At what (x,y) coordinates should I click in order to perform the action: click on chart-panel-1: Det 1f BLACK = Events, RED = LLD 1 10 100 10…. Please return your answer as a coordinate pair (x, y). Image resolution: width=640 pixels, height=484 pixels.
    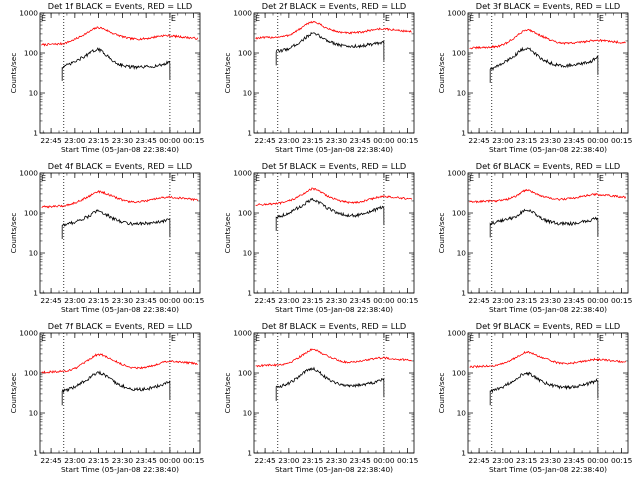
    Looking at the image, I should click on (107, 77).